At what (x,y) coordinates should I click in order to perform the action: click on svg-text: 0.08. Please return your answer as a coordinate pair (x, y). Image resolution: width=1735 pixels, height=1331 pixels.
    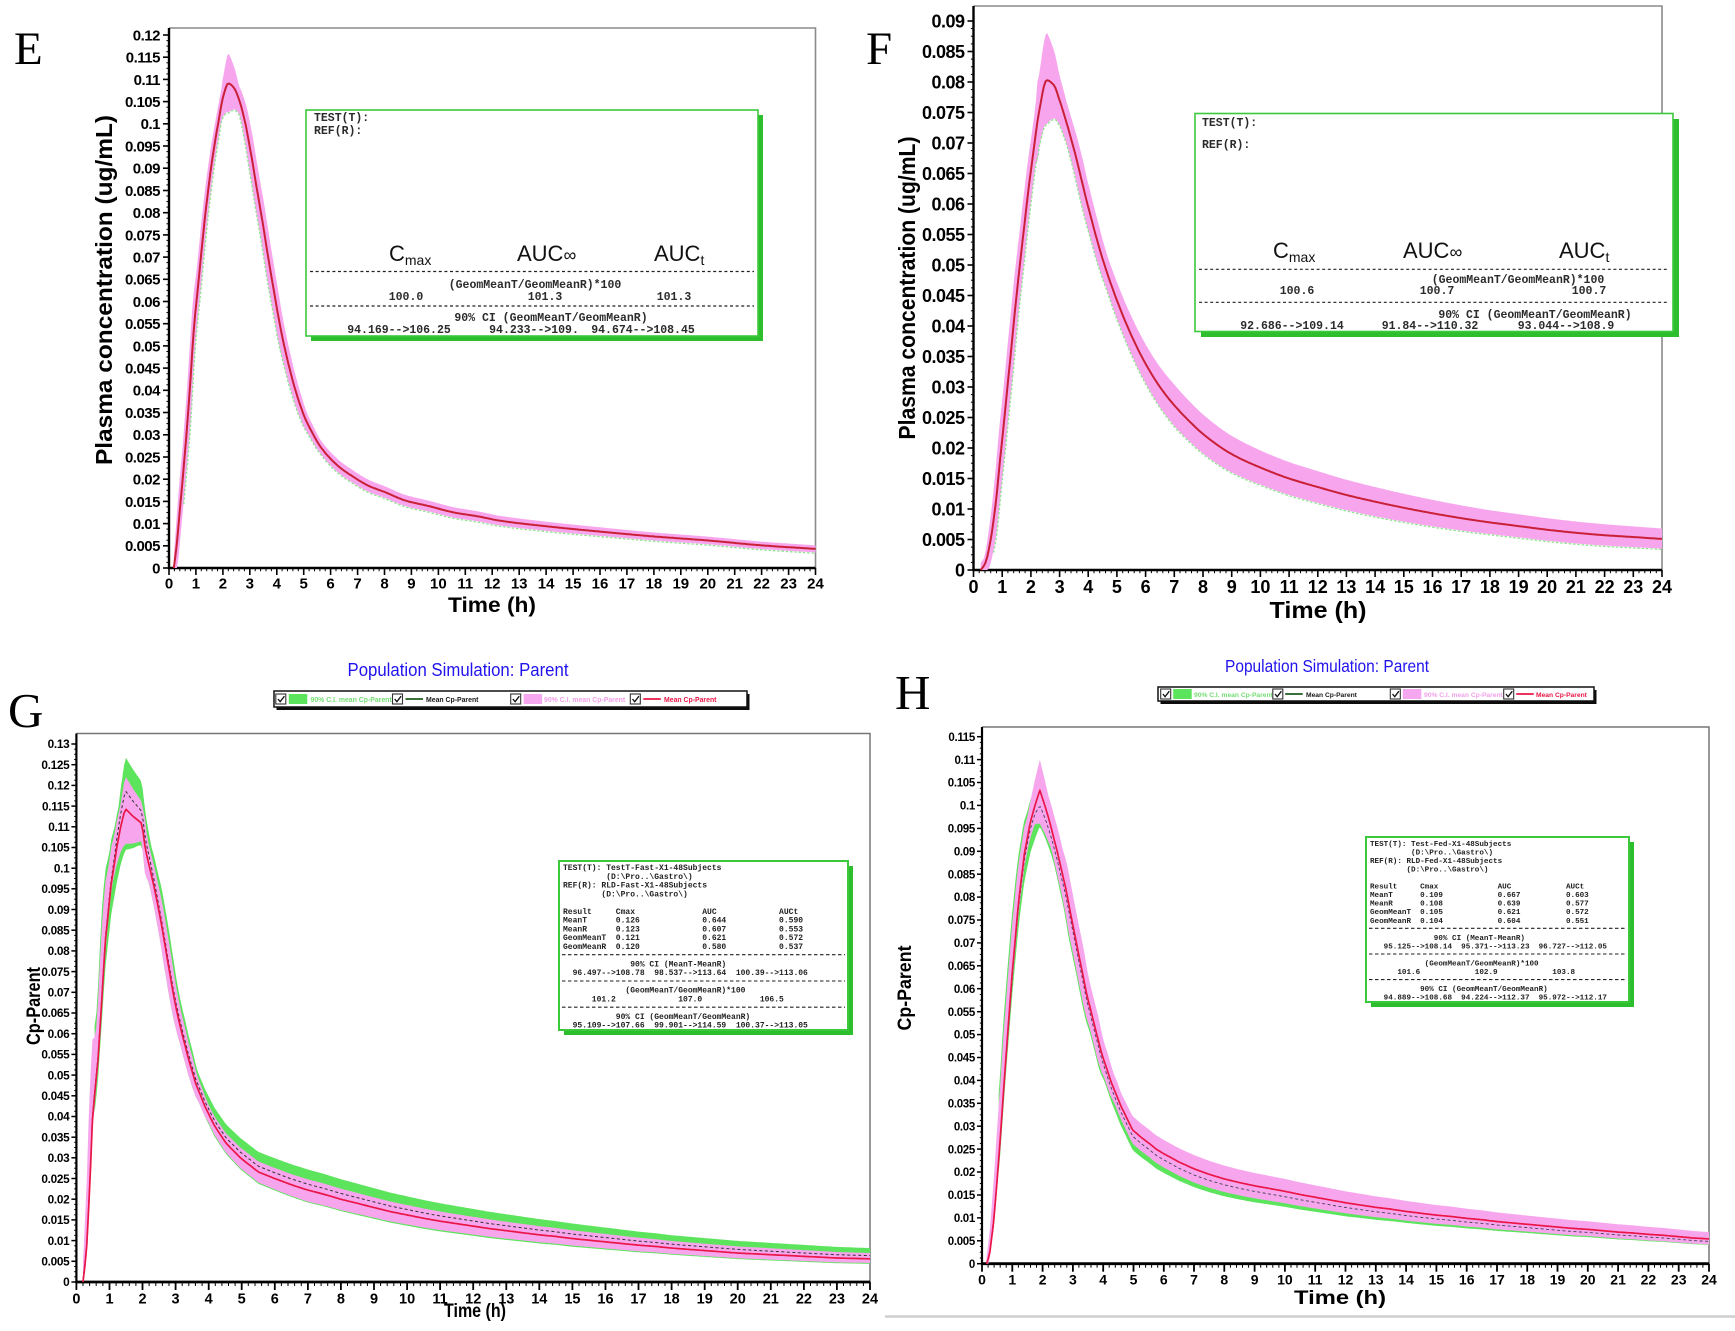
    Looking at the image, I should click on (965, 898).